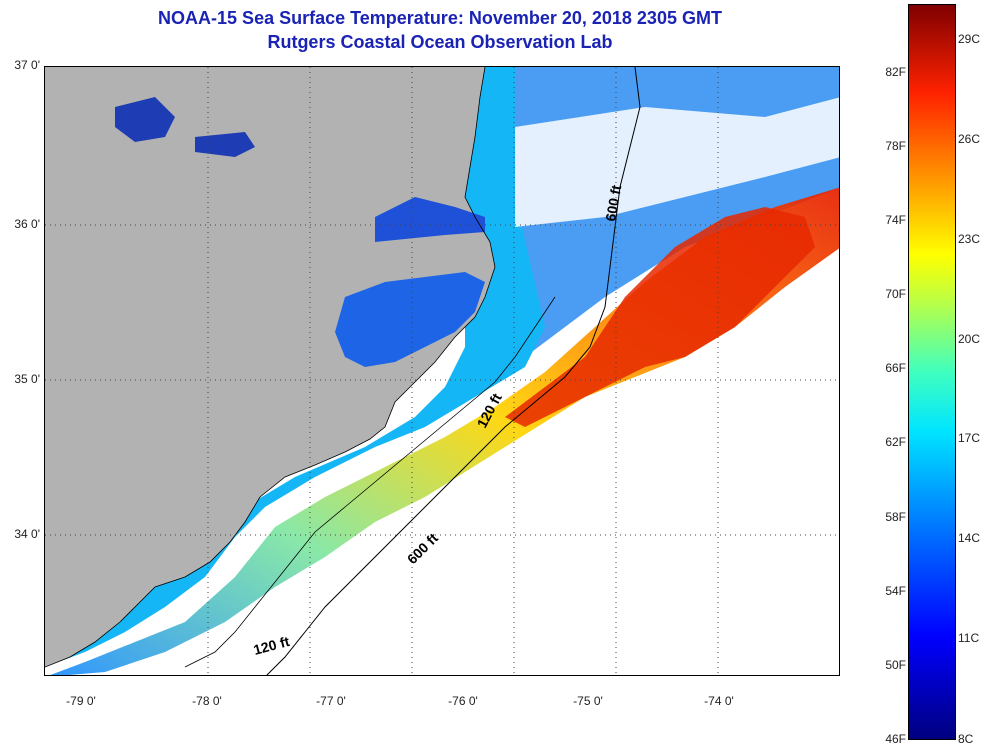 Image resolution: width=984 pixels, height=754 pixels. I want to click on lat-label-34: 34 0', so click(27, 534).